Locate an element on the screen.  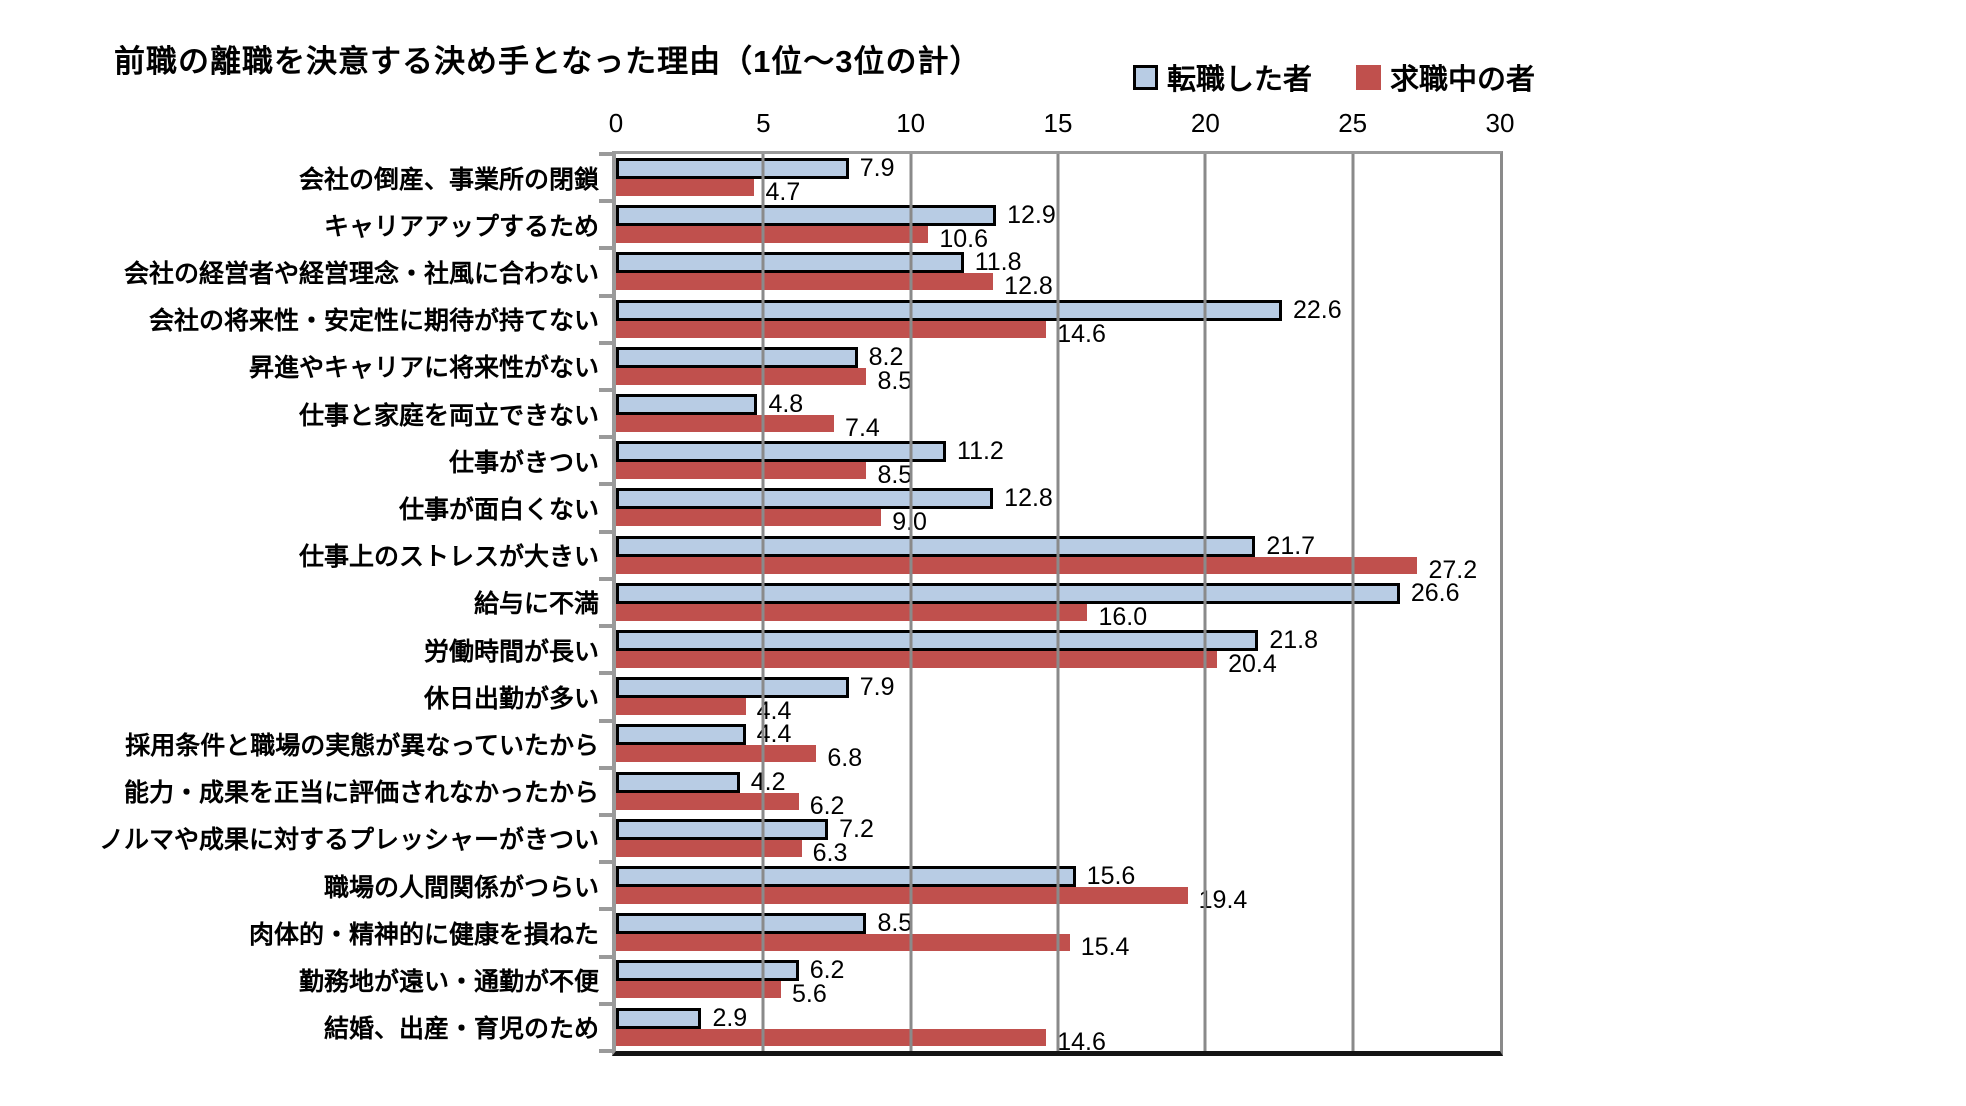
value-label-job-seekers: 20.4 is located at coordinates (1252, 664).